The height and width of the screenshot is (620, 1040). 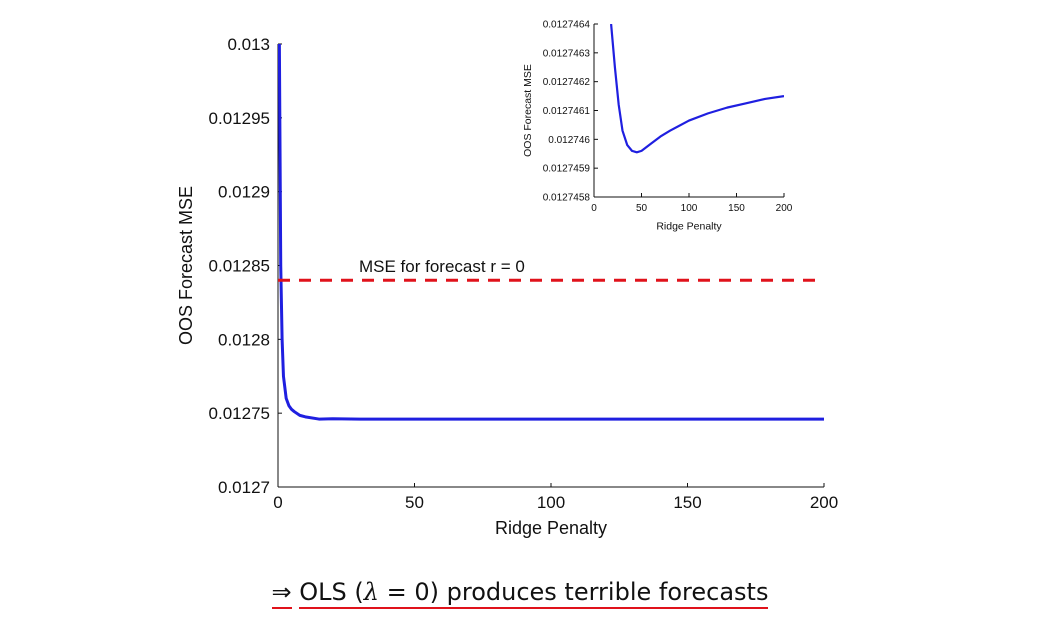 I want to click on inset-x-tick-label: 200, so click(x=784, y=208).